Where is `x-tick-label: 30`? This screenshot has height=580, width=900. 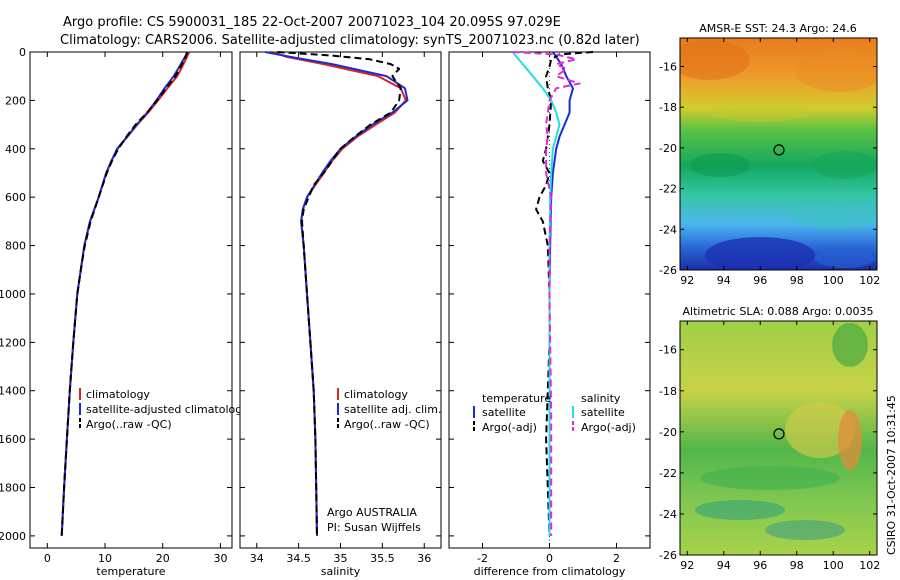 x-tick-label: 30 is located at coordinates (220, 558).